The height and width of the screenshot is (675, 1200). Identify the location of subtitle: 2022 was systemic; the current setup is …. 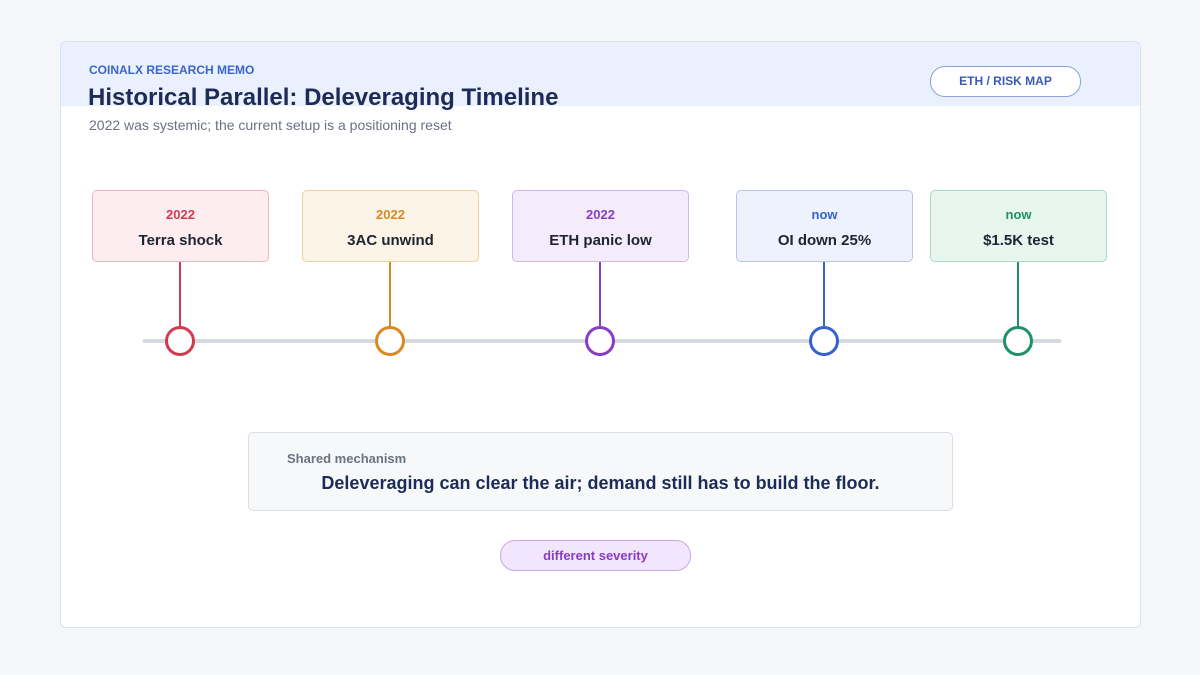
(270, 125).